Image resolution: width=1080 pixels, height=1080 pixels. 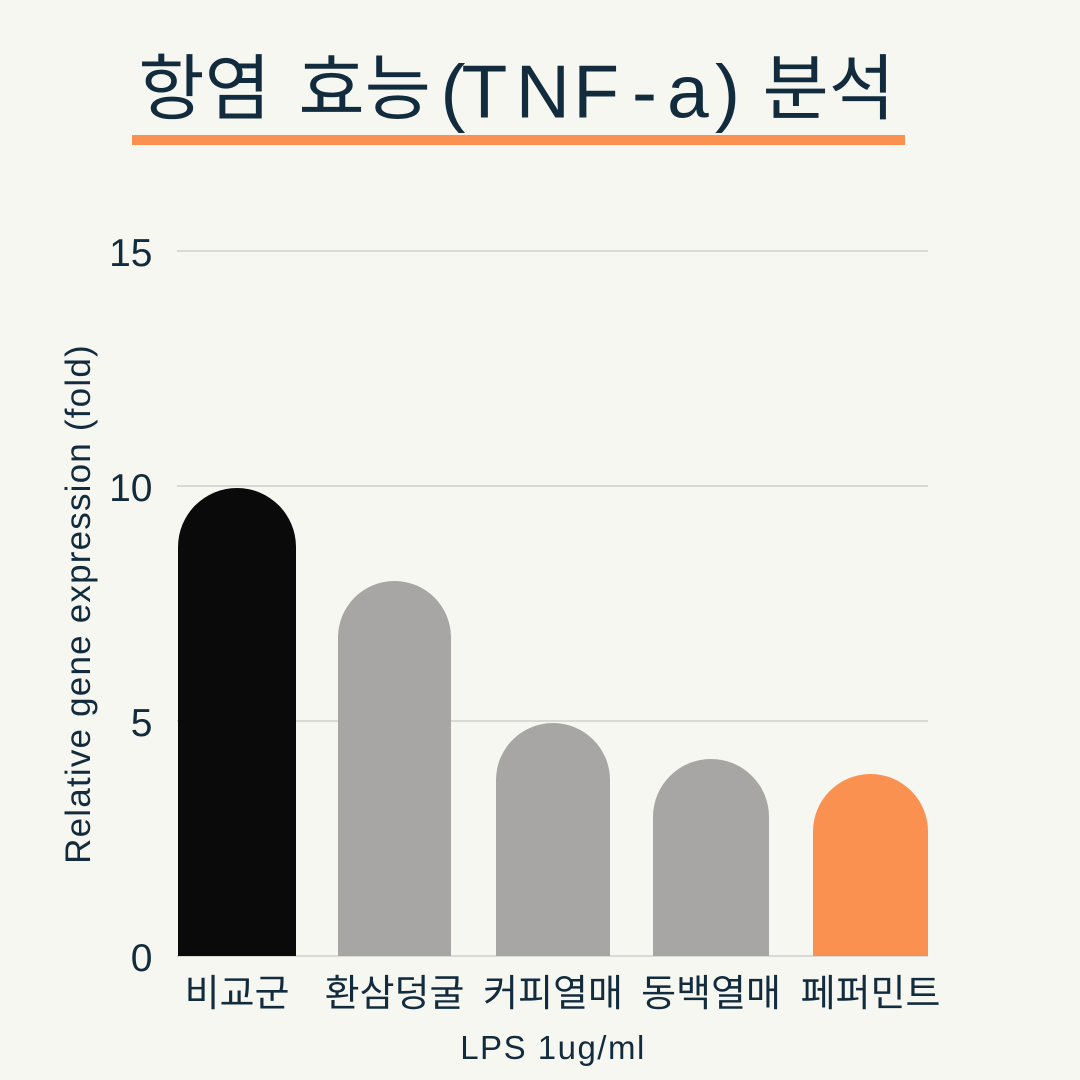 What do you see at coordinates (78, 604) in the screenshot?
I see `svg-text:Relative gene expression (fold: Relative gene expression (fold)` at bounding box center [78, 604].